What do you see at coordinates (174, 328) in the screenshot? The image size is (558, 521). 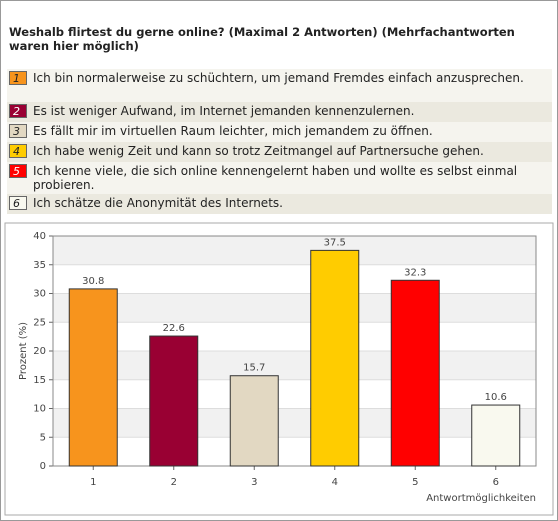 I see `data-label: 22.6` at bounding box center [174, 328].